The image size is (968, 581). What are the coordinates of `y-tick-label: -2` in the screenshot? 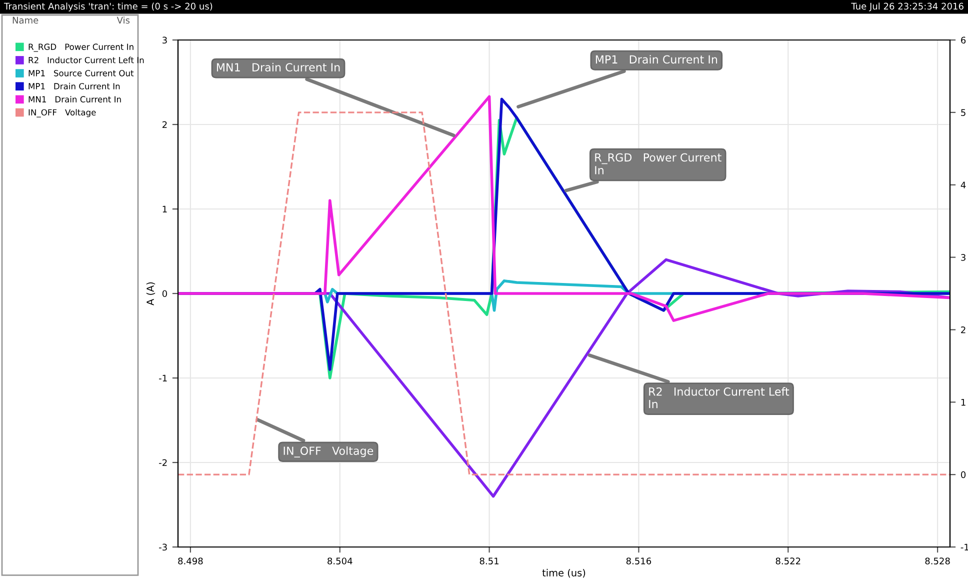 It's located at (163, 462).